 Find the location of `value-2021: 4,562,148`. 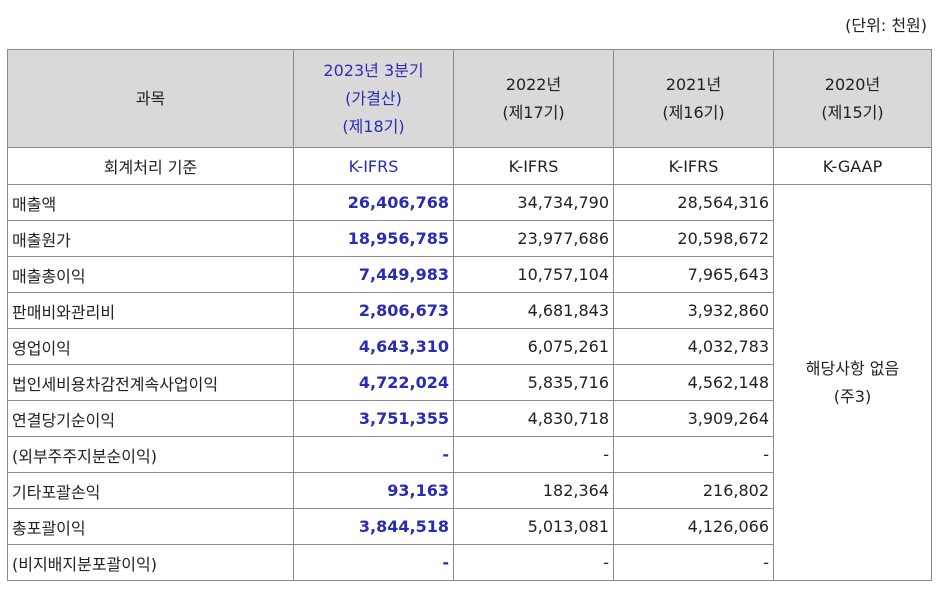

value-2021: 4,562,148 is located at coordinates (693, 382).